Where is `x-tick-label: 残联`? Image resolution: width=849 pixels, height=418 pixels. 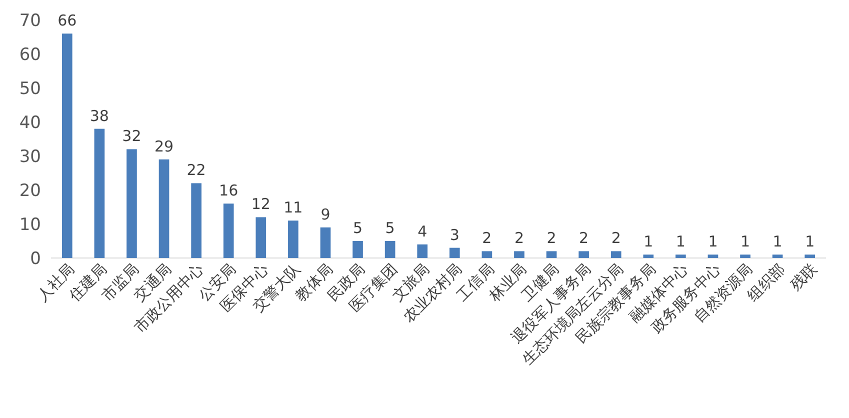
x-tick-label: 残联 is located at coordinates (803, 277).